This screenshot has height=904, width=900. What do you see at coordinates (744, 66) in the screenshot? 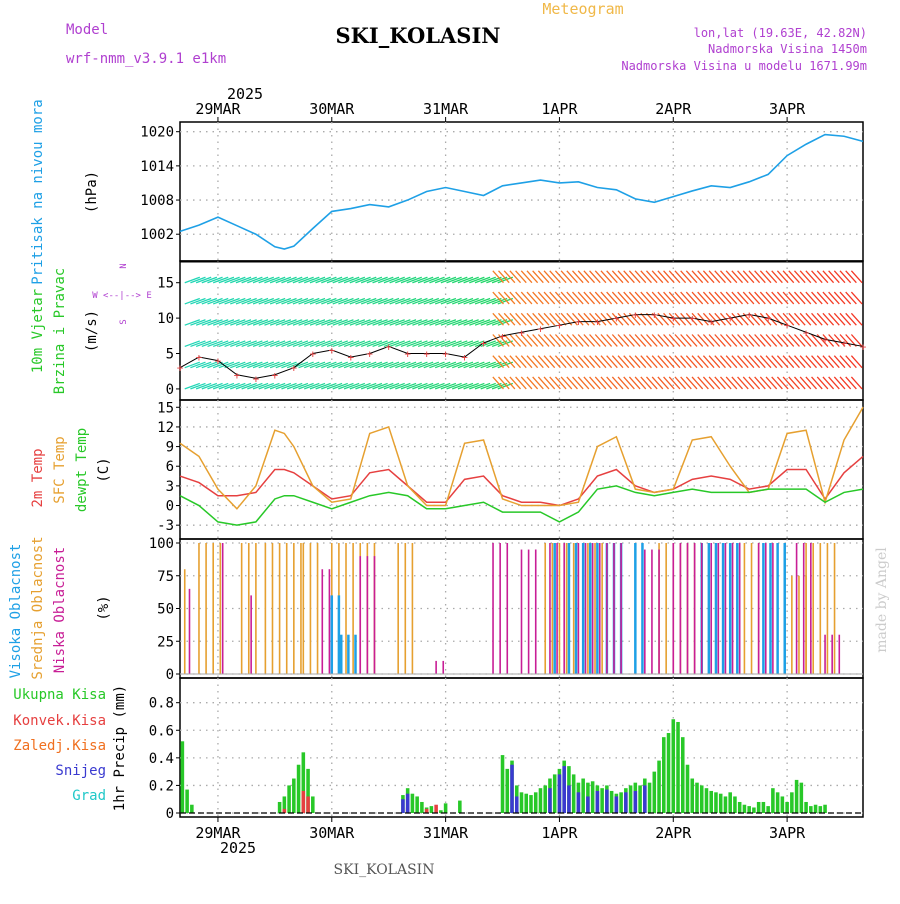
I see `model-elevation-label: Nadmorska Visina u modelu 1671.99m` at bounding box center [744, 66].